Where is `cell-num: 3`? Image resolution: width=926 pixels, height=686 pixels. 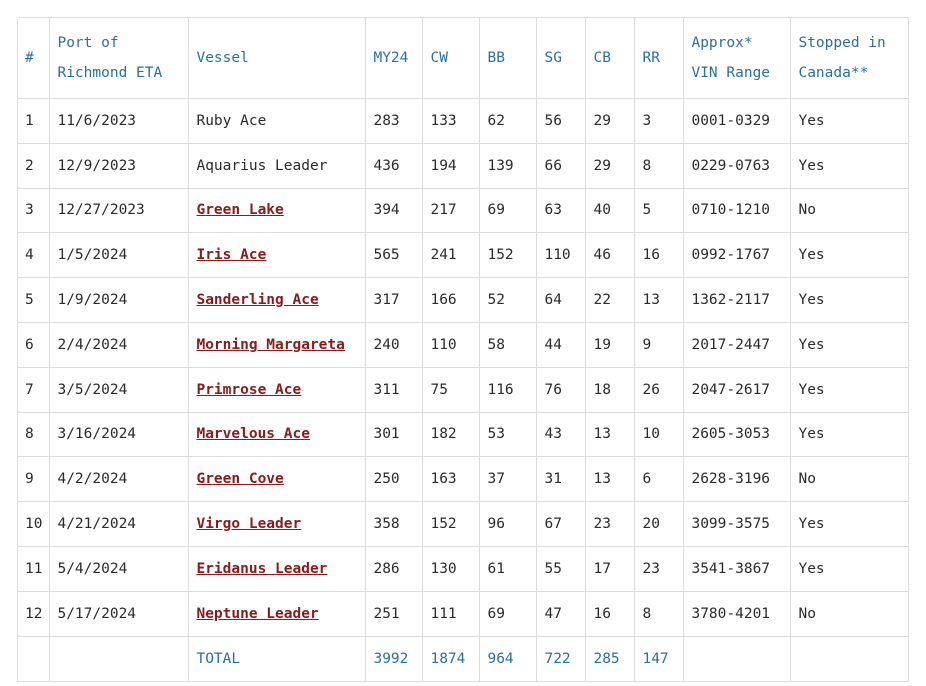 cell-num: 3 is located at coordinates (33, 210).